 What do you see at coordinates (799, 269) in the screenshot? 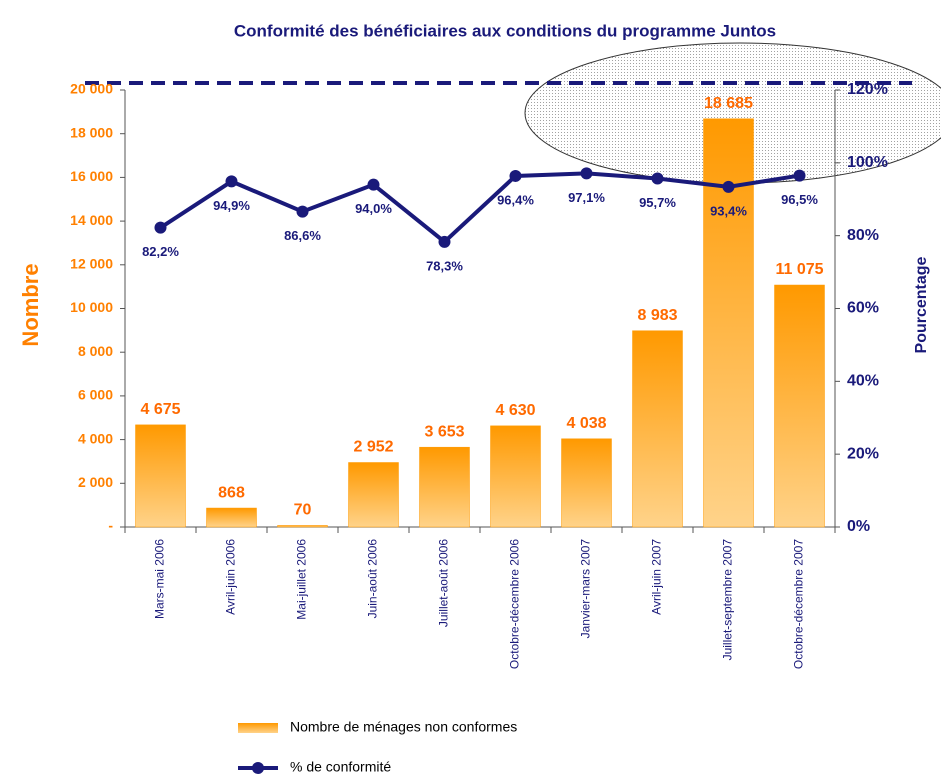
I see `bar-value-label: 11 075` at bounding box center [799, 269].